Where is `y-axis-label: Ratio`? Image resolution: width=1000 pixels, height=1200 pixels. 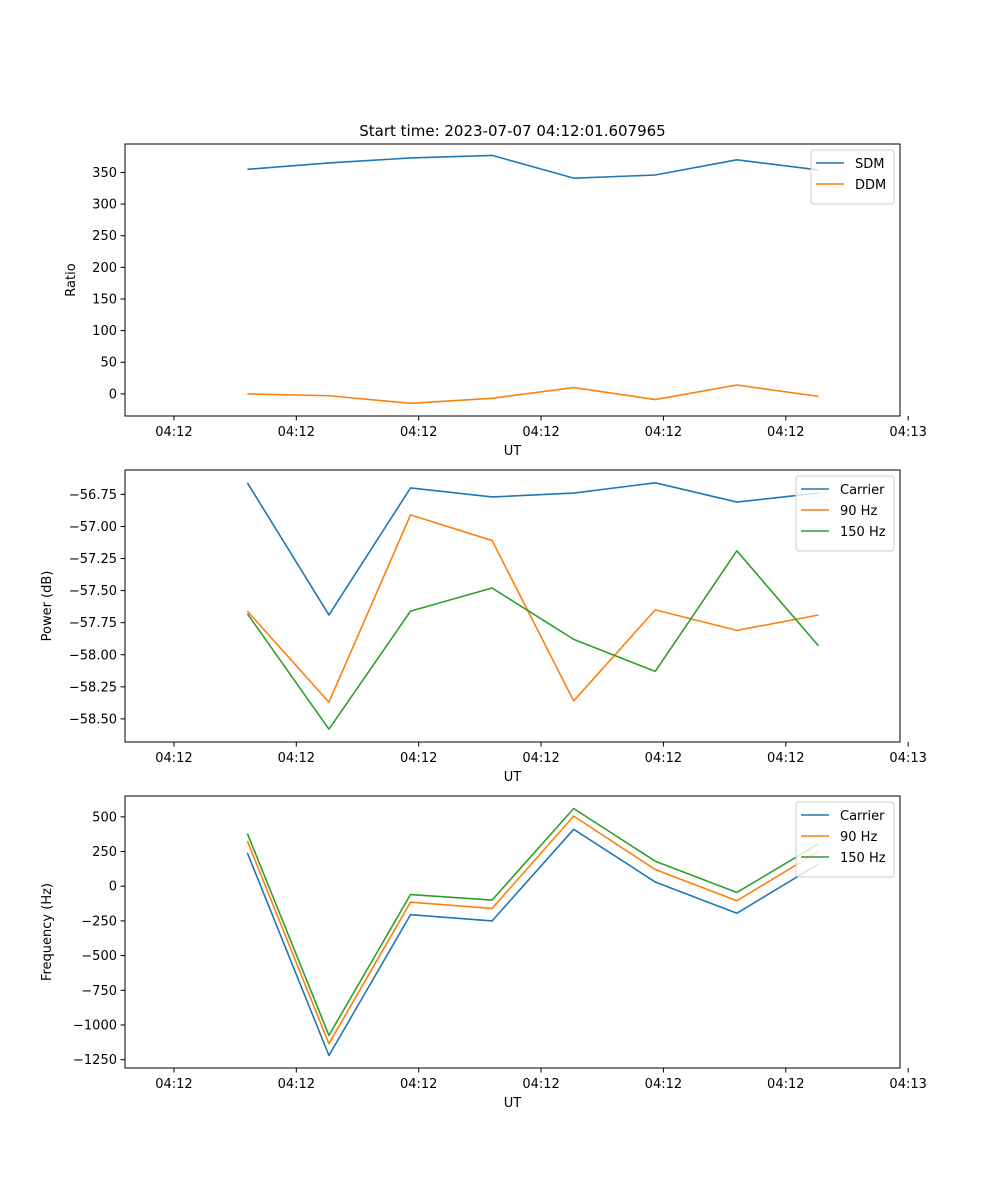 y-axis-label: Ratio is located at coordinates (71, 279).